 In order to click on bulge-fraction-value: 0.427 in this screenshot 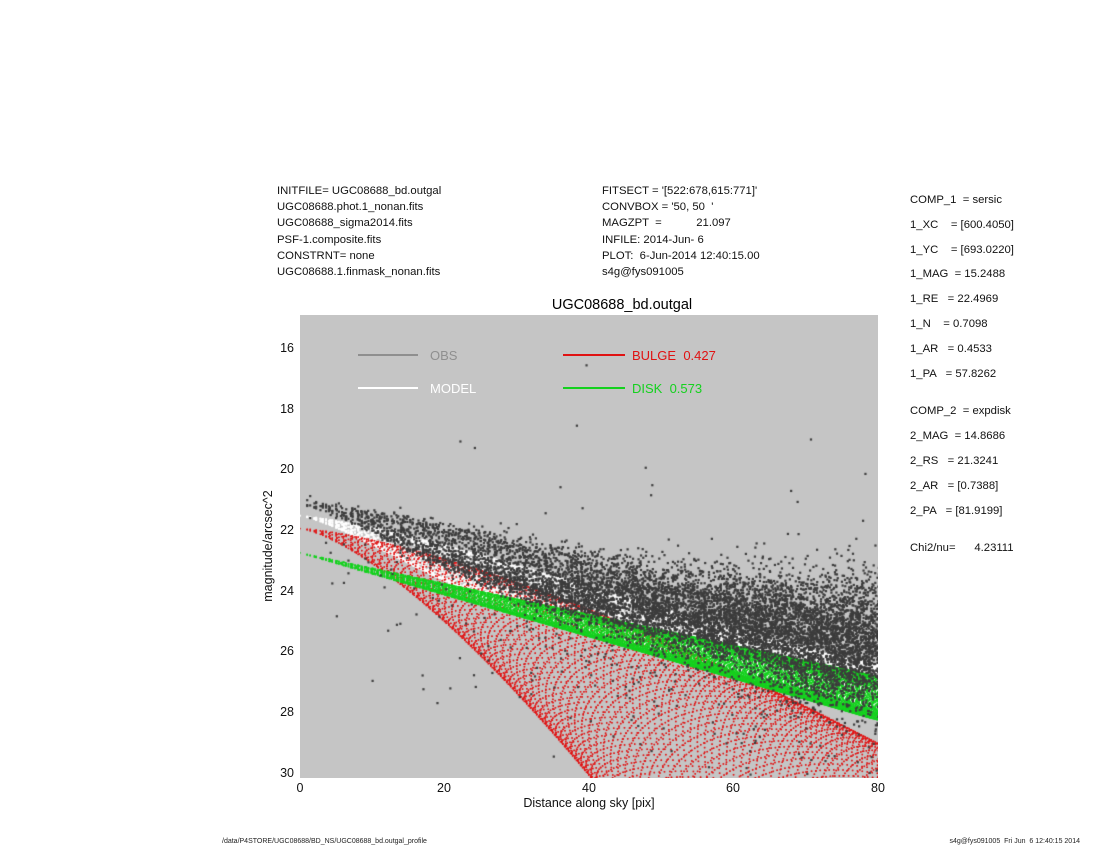, I will do `click(699, 355)`.